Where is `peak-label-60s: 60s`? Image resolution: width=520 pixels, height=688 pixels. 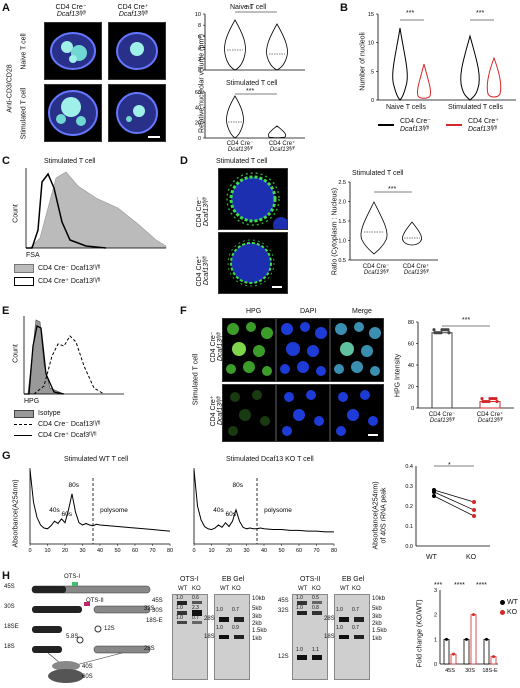
peak-label-60s: 60s is located at coordinates (231, 514).